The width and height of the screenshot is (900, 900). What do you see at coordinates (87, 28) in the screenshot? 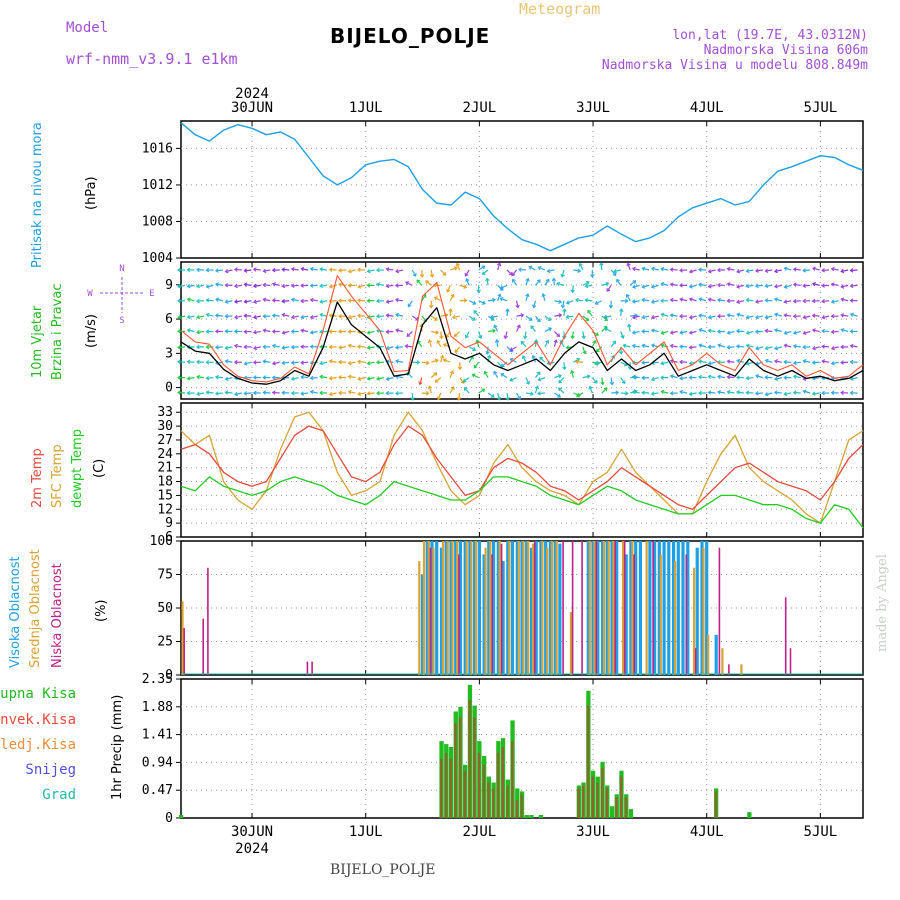
I see `model-label: Model` at bounding box center [87, 28].